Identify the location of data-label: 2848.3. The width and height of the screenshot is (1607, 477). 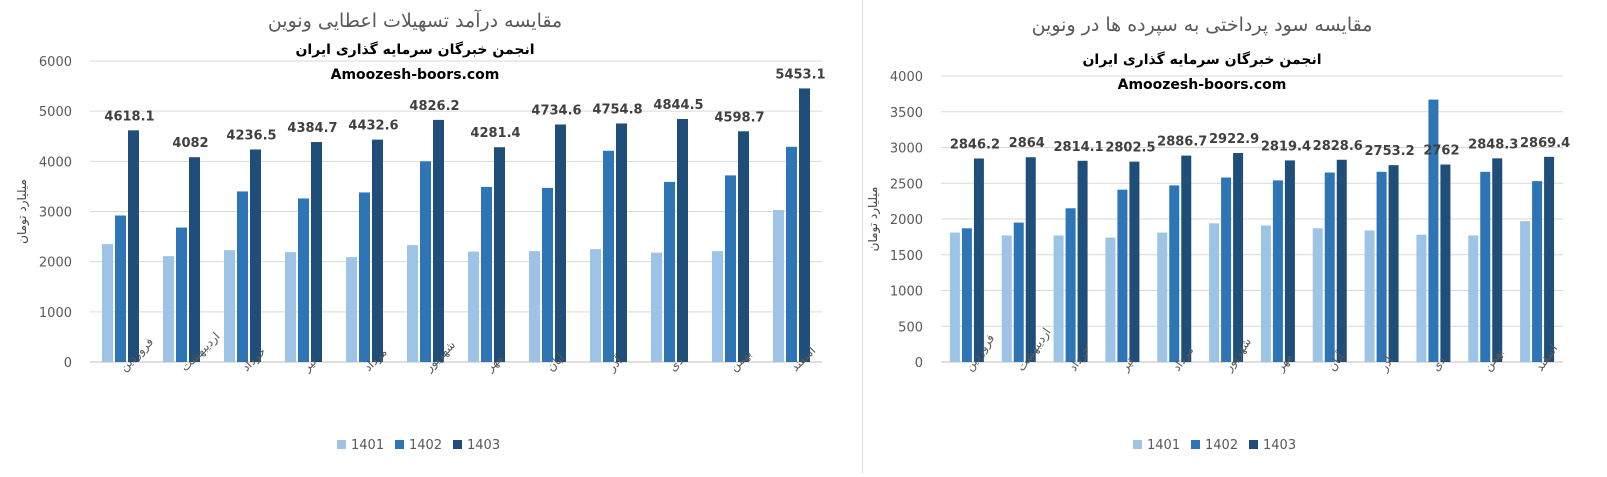
(1493, 144).